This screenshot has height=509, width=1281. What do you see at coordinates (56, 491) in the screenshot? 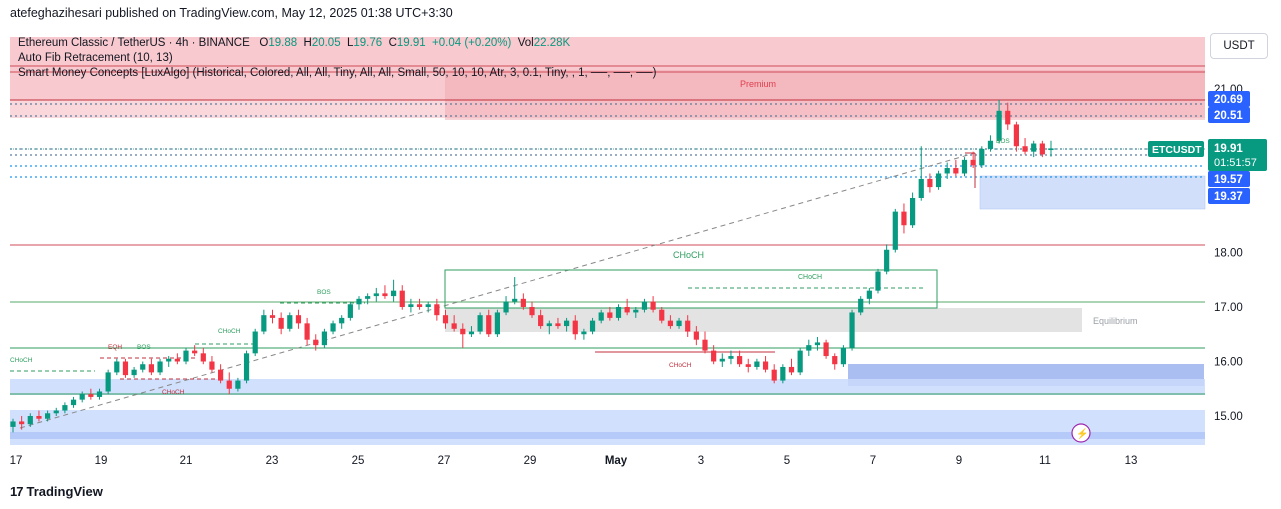
I see `tradingview-footer: 17 TradingView` at bounding box center [56, 491].